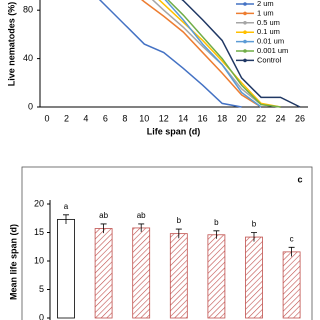 The height and width of the screenshot is (320, 320). What do you see at coordinates (265, 12) in the screenshot?
I see `legend-label: 1 um` at bounding box center [265, 12].